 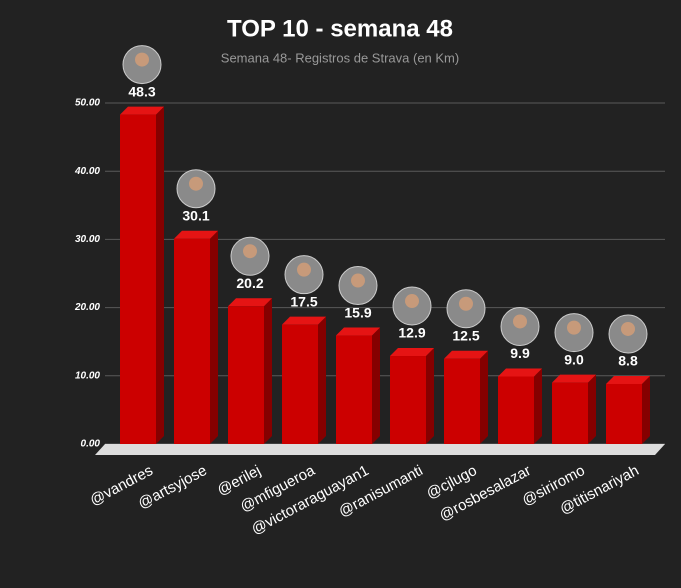 What do you see at coordinates (91, 444) in the screenshot?
I see `y-tick-label: 0.00` at bounding box center [91, 444].